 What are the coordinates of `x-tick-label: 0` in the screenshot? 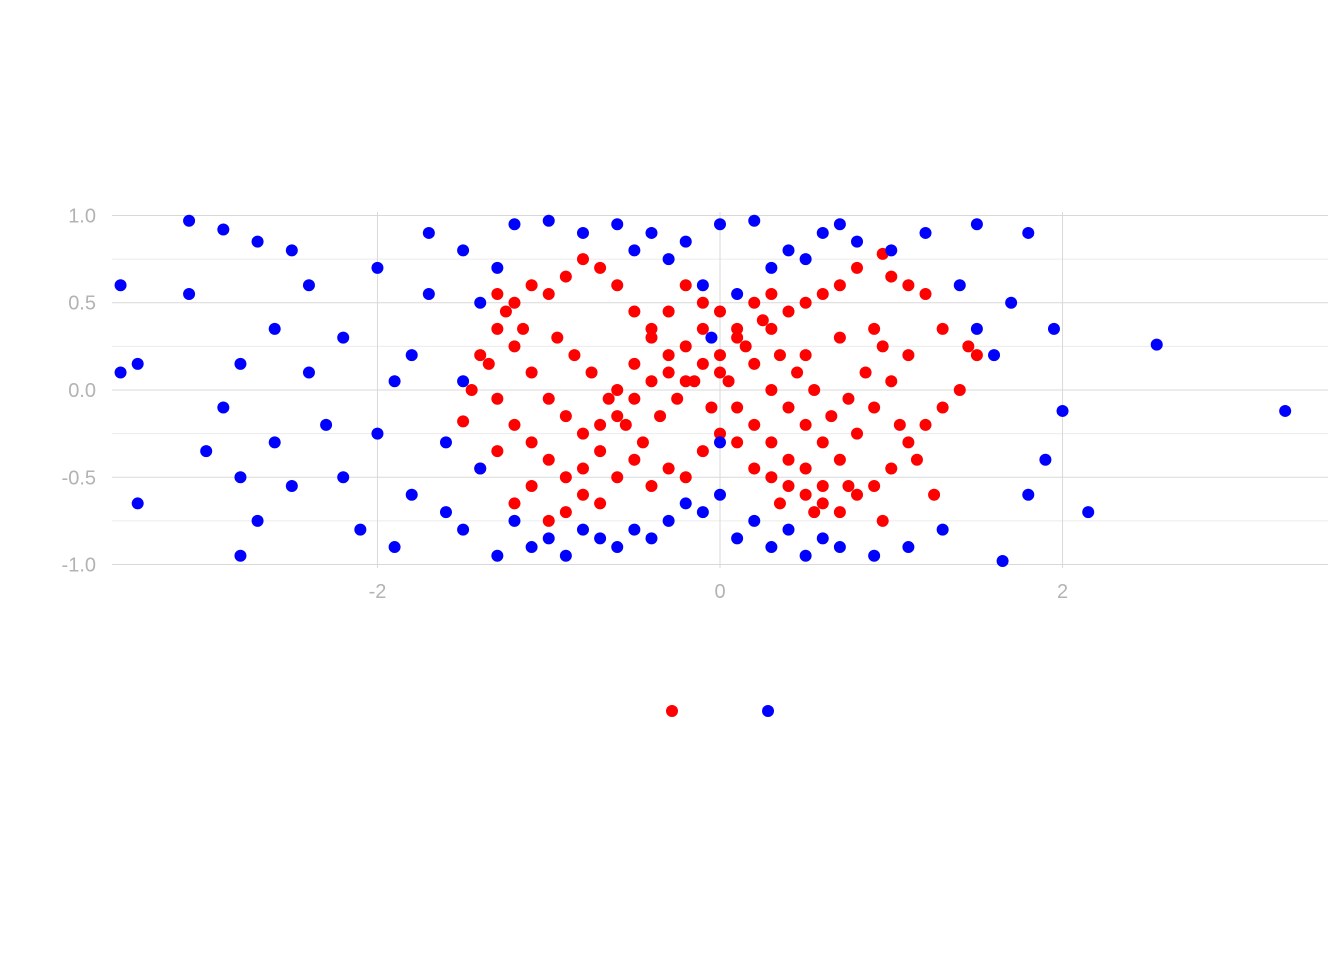 It's located at (719, 592).